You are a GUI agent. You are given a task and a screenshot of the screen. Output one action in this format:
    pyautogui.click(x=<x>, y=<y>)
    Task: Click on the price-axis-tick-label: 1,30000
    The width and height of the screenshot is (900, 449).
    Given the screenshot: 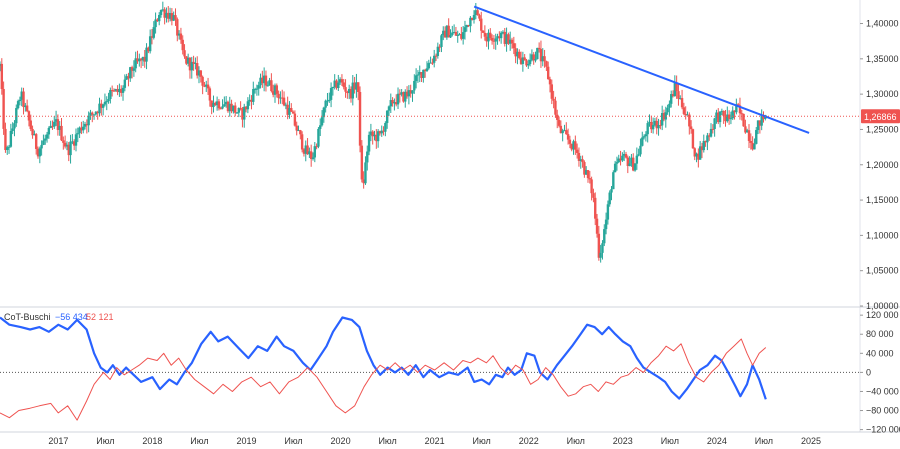 What is the action you would take?
    pyautogui.click(x=882, y=94)
    